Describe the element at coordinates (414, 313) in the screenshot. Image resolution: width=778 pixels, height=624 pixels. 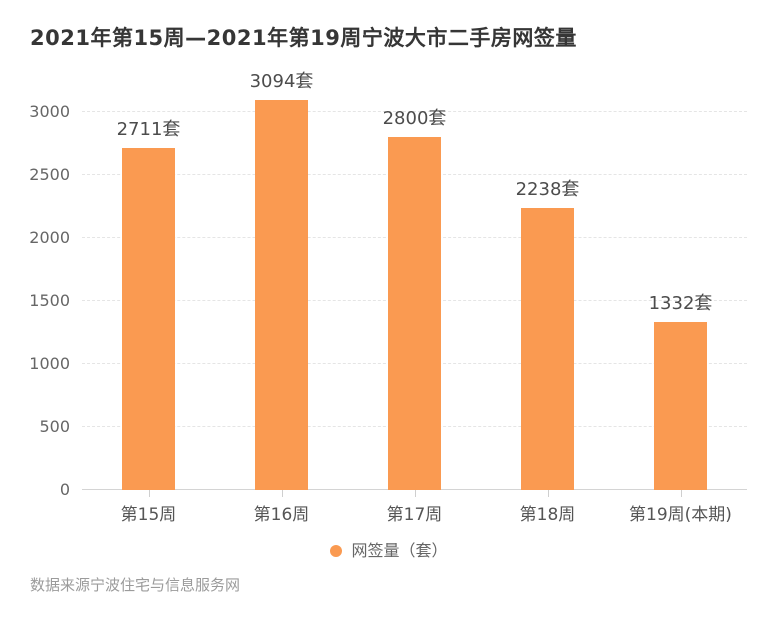
I see `bar-第17周` at that location.